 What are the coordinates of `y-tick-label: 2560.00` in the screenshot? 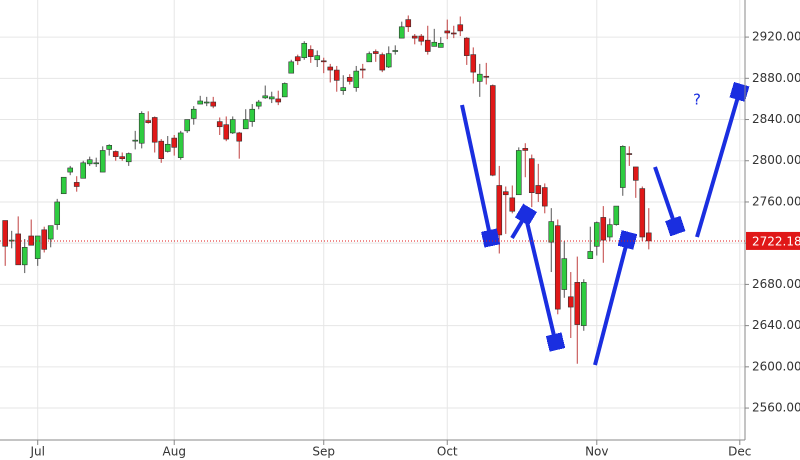 It's located at (776, 408).